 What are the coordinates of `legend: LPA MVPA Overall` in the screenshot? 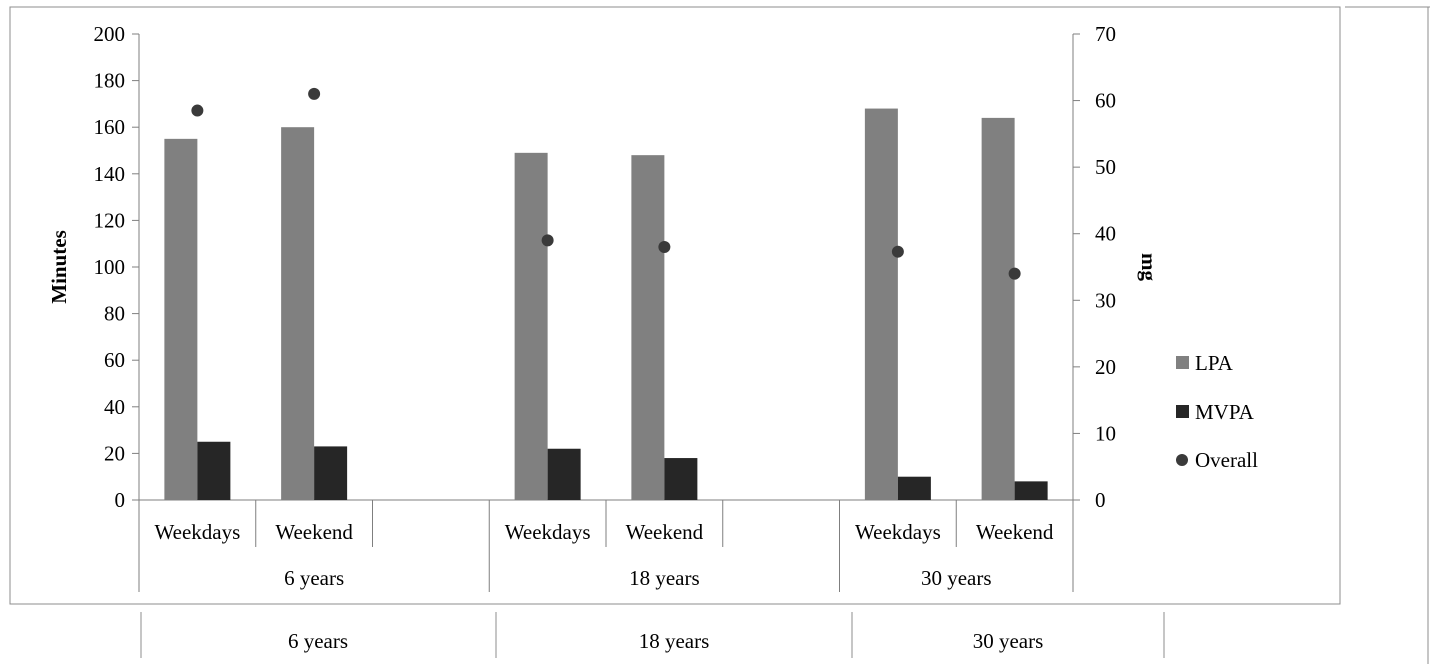 It's located at (1217, 411).